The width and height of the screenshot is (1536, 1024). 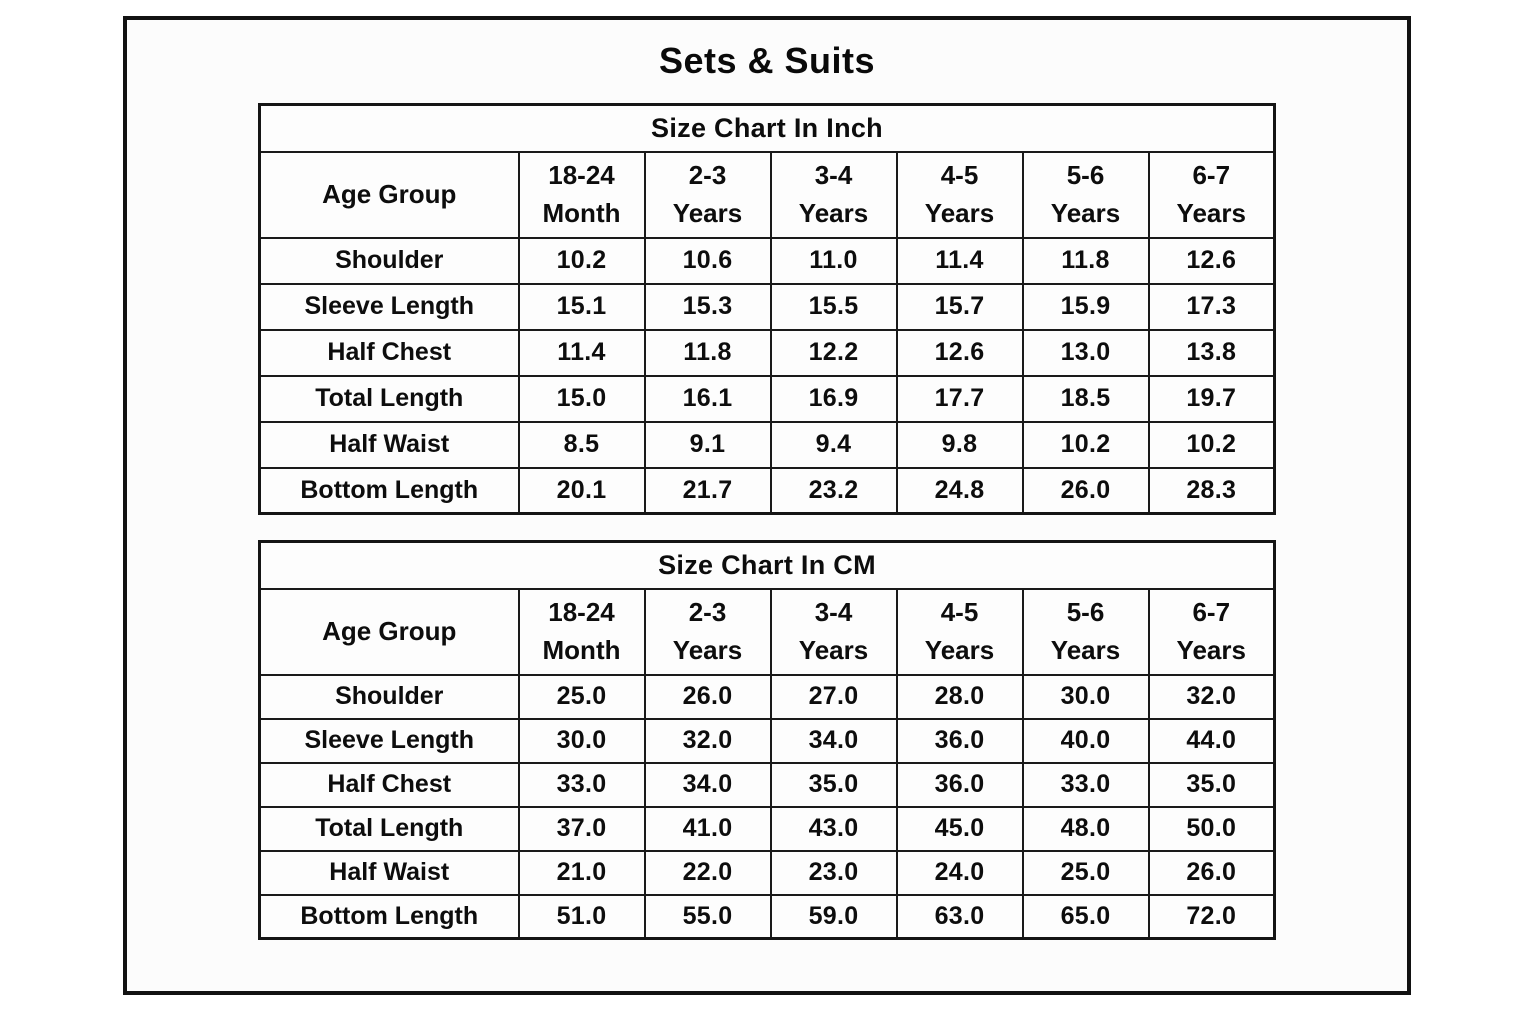 What do you see at coordinates (1211, 352) in the screenshot?
I see `value-cell: 13.8` at bounding box center [1211, 352].